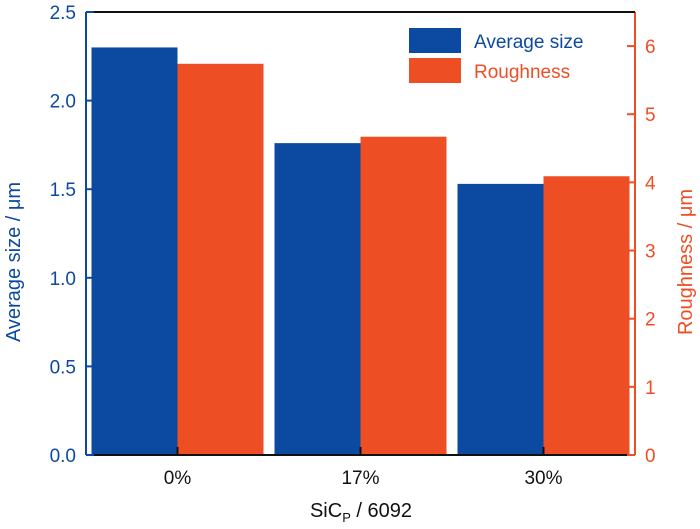  What do you see at coordinates (435, 70) in the screenshot?
I see `legend-swatch-roughness` at bounding box center [435, 70].